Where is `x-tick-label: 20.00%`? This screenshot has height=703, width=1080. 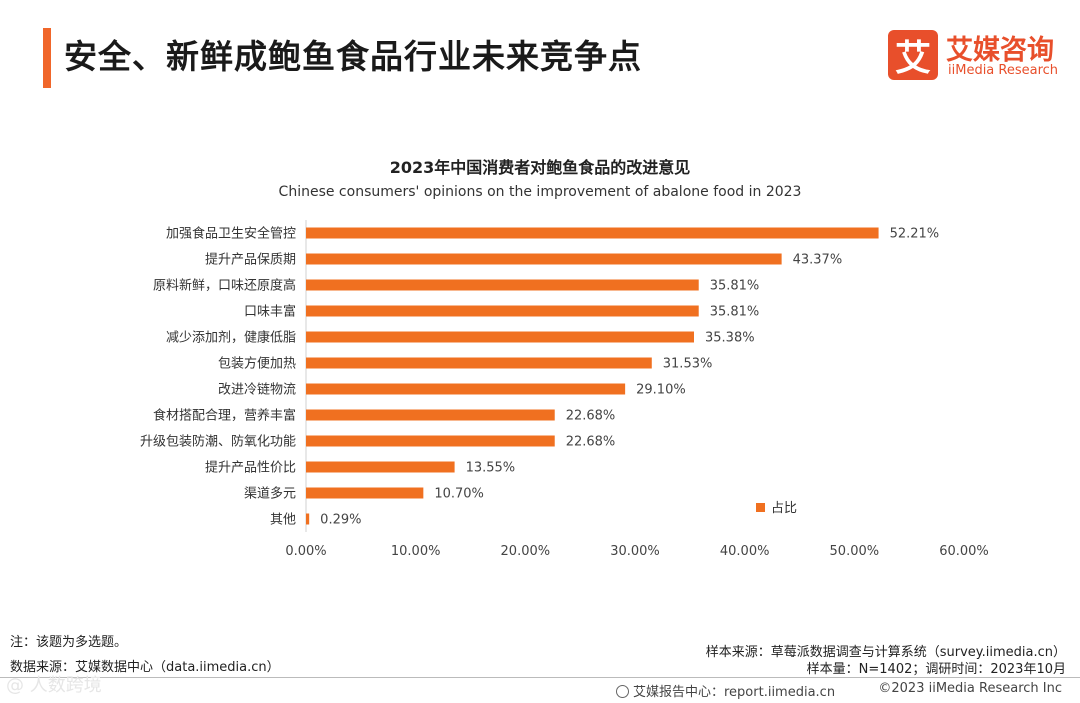 x-tick-label: 20.00% is located at coordinates (526, 551).